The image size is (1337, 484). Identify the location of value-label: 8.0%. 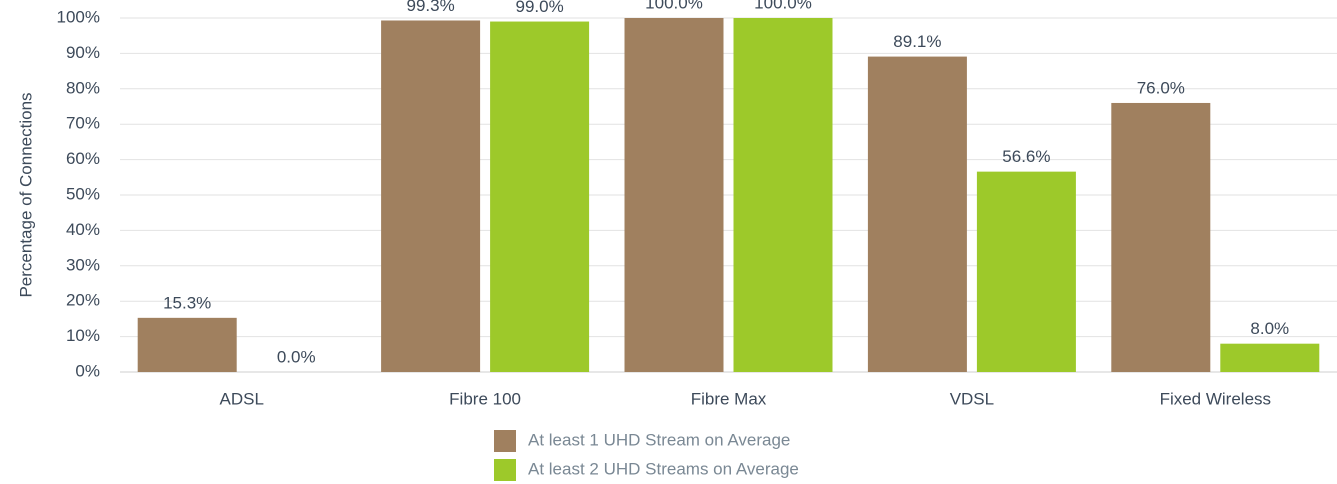
(1269, 328).